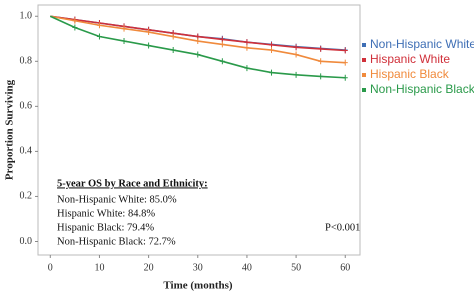 The width and height of the screenshot is (474, 295). Describe the element at coordinates (410, 59) in the screenshot. I see `legend-label: Hispanic White` at that location.